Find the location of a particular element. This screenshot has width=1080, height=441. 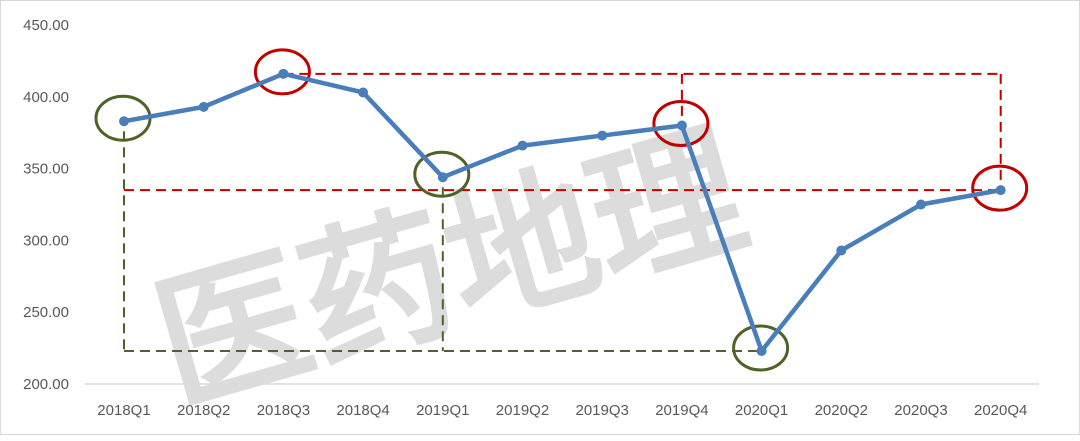

x-tick-label: 2020Q1 is located at coordinates (761, 410).